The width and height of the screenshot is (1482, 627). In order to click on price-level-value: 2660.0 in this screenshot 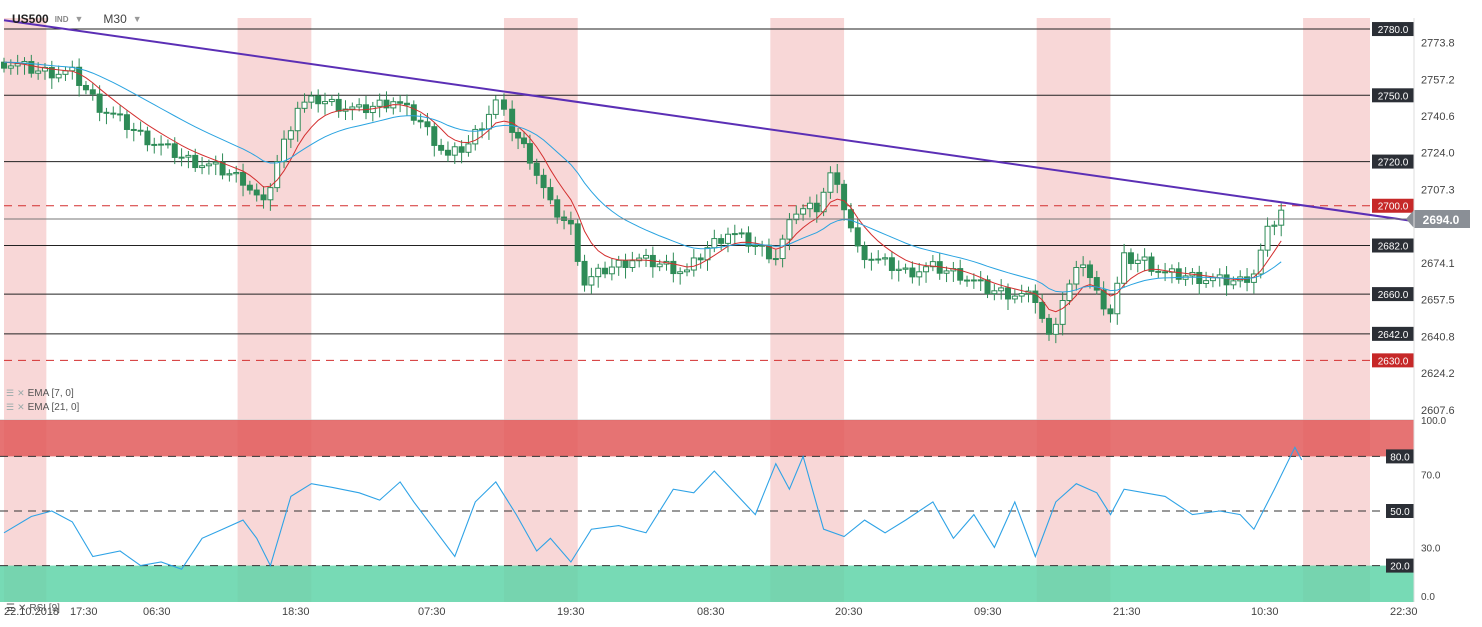, I will do `click(1393, 295)`.